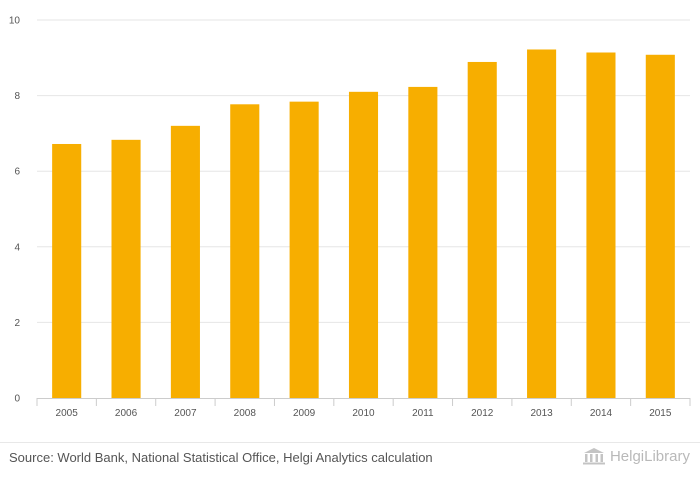 The image size is (700, 483). Describe the element at coordinates (67, 413) in the screenshot. I see `x-tick-label: 2005` at that location.